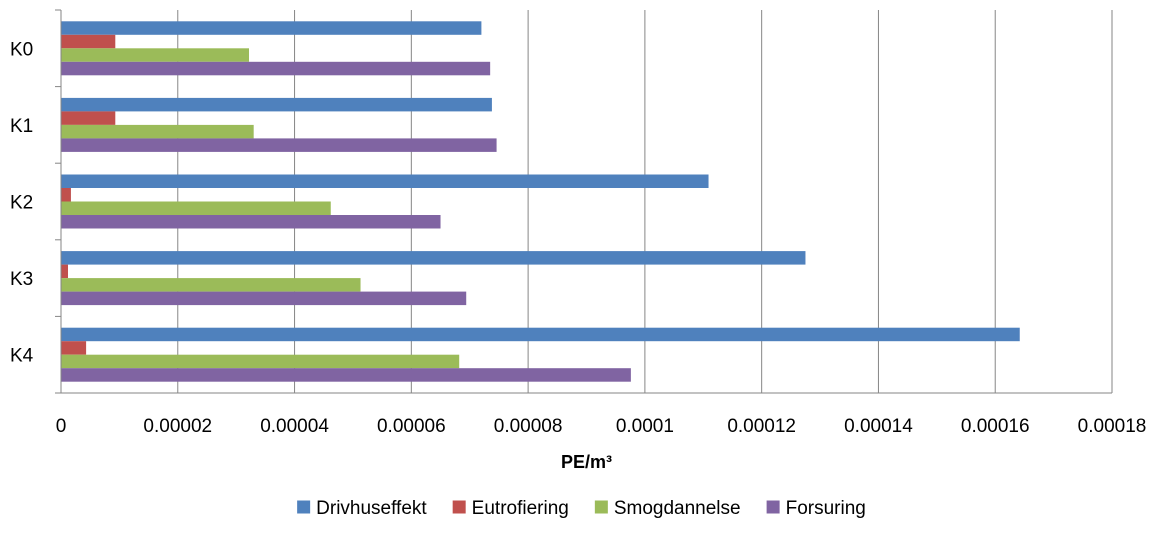  Describe the element at coordinates (22, 356) in the screenshot. I see `category-label: K4` at that location.